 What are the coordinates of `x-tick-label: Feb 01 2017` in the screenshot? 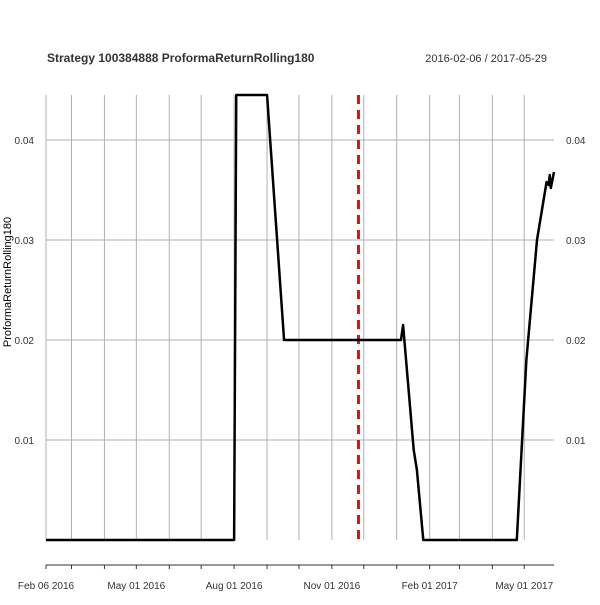 It's located at (430, 586).